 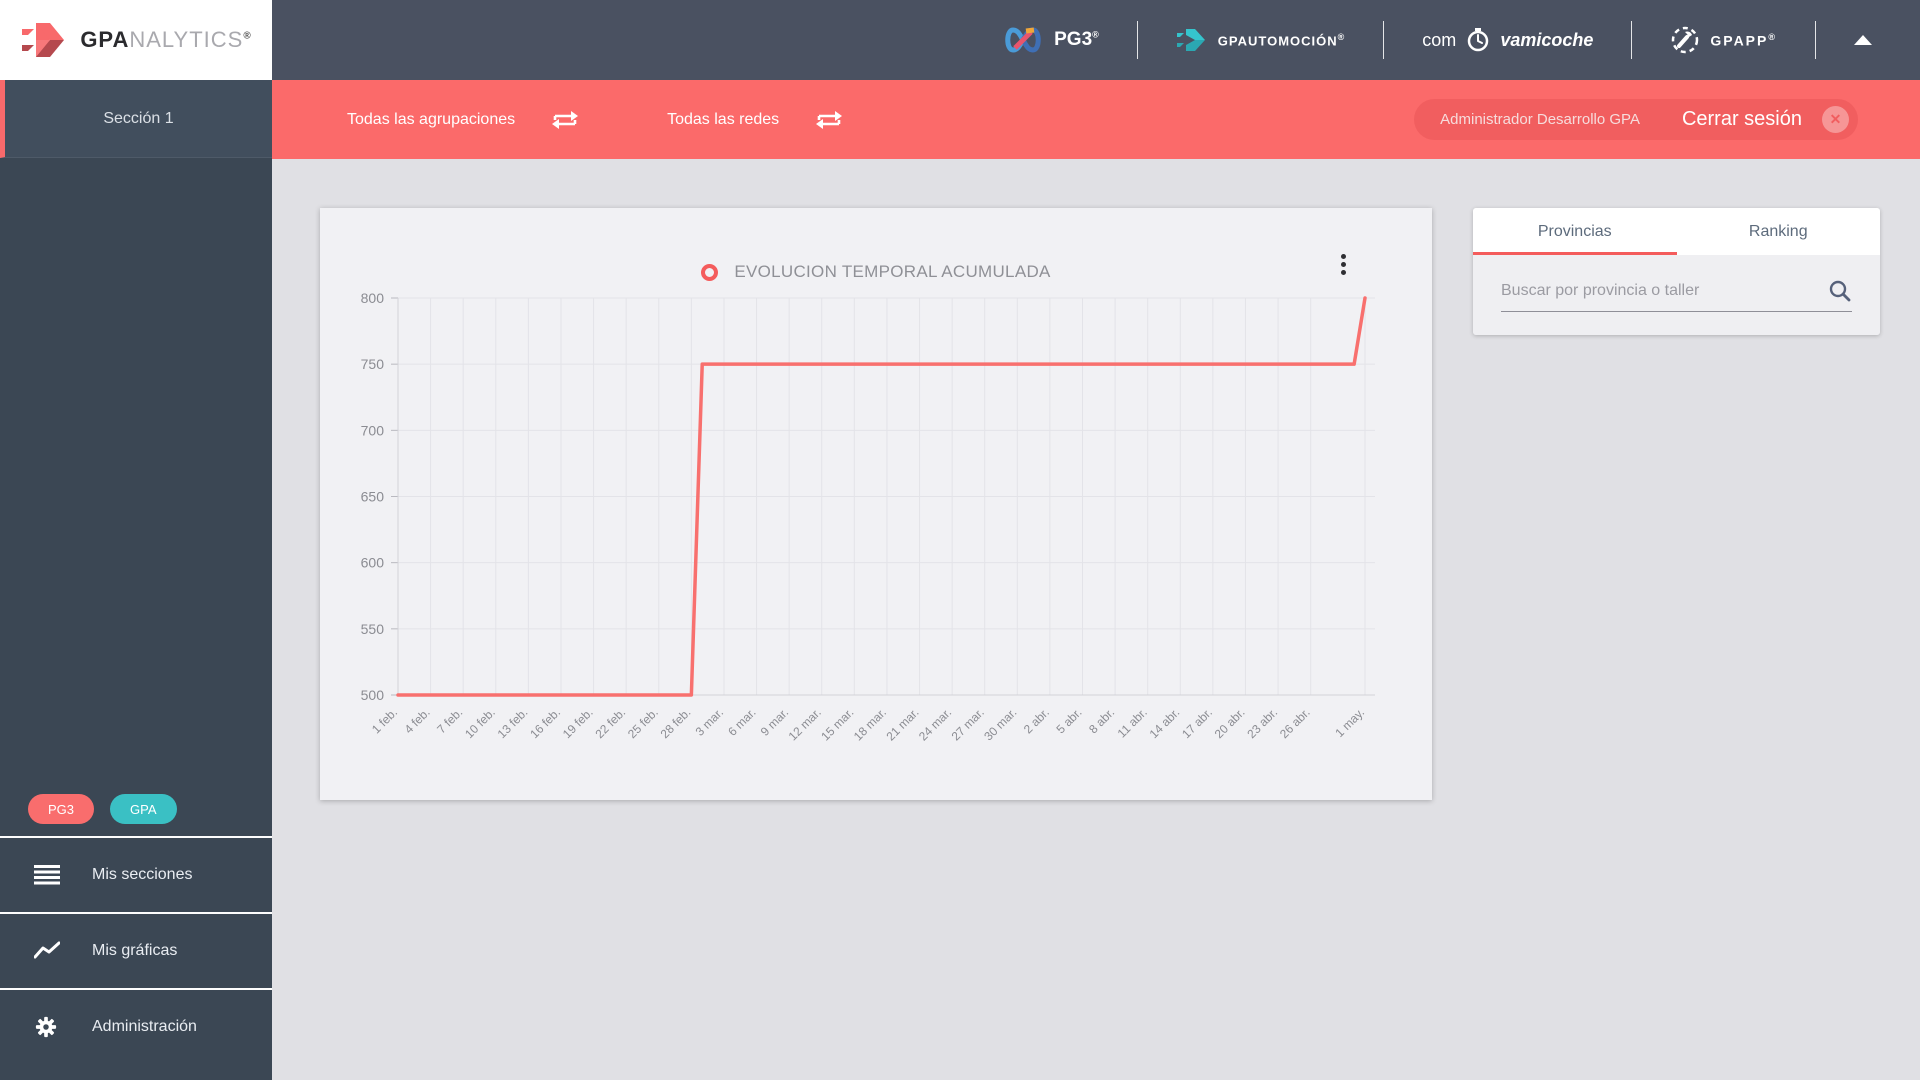 I want to click on user-name-label: Administrador Desarrollo GPA, so click(x=1540, y=119).